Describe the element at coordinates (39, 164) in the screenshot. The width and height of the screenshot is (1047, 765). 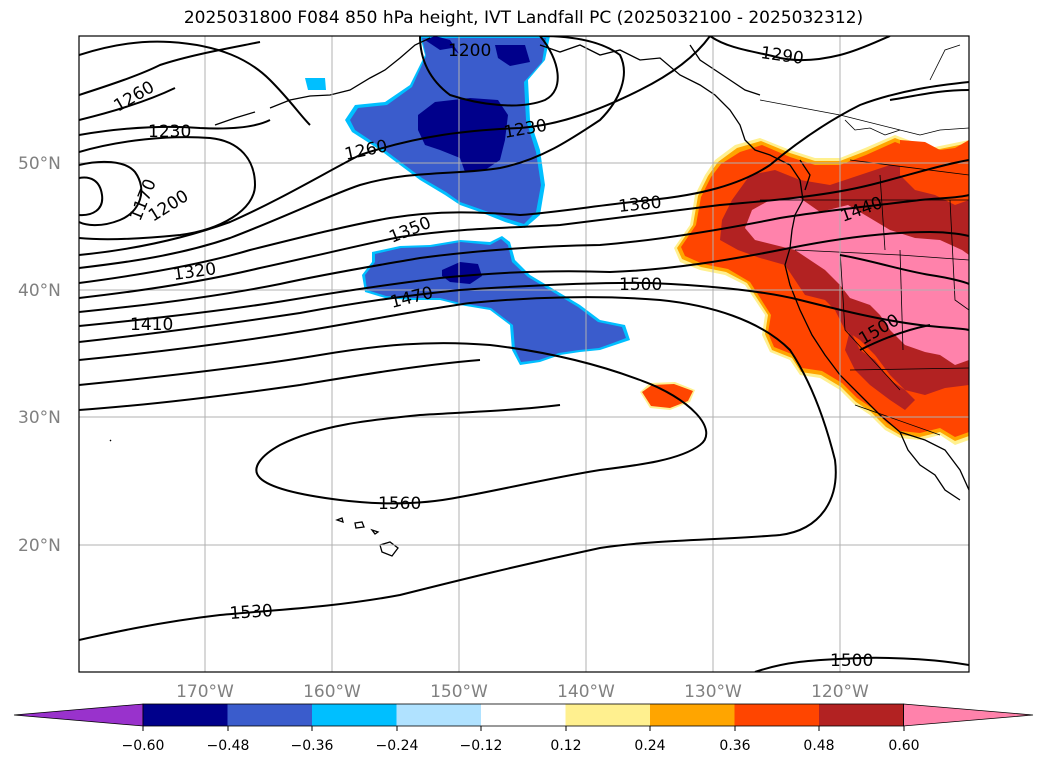
I see `lat-label-50n: 50°N` at that location.